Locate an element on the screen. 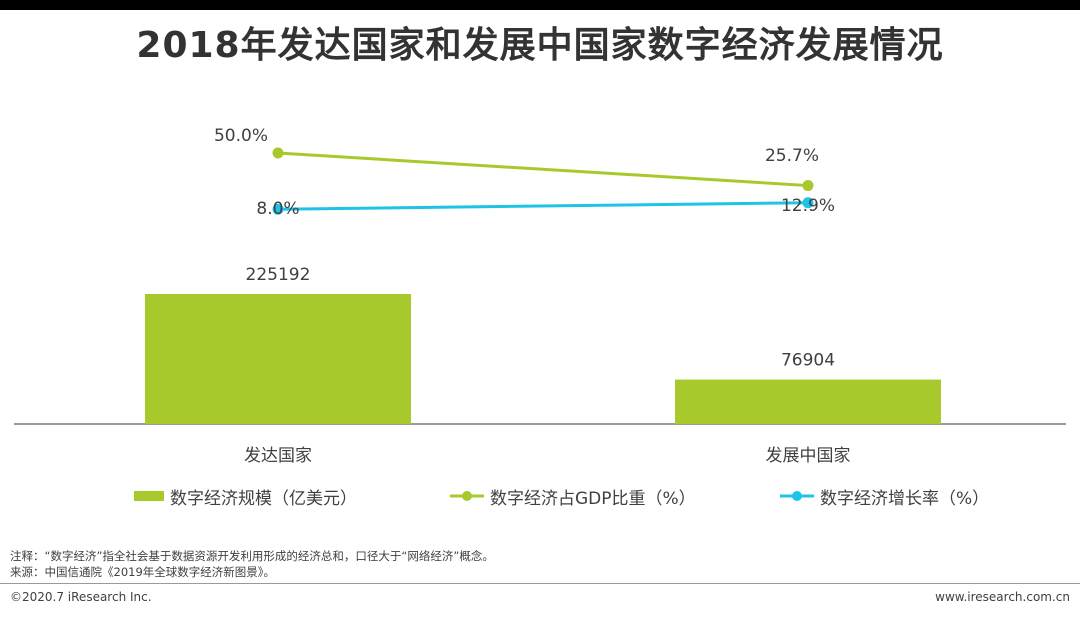  gdp-value-label-2: 25.7% is located at coordinates (792, 156).